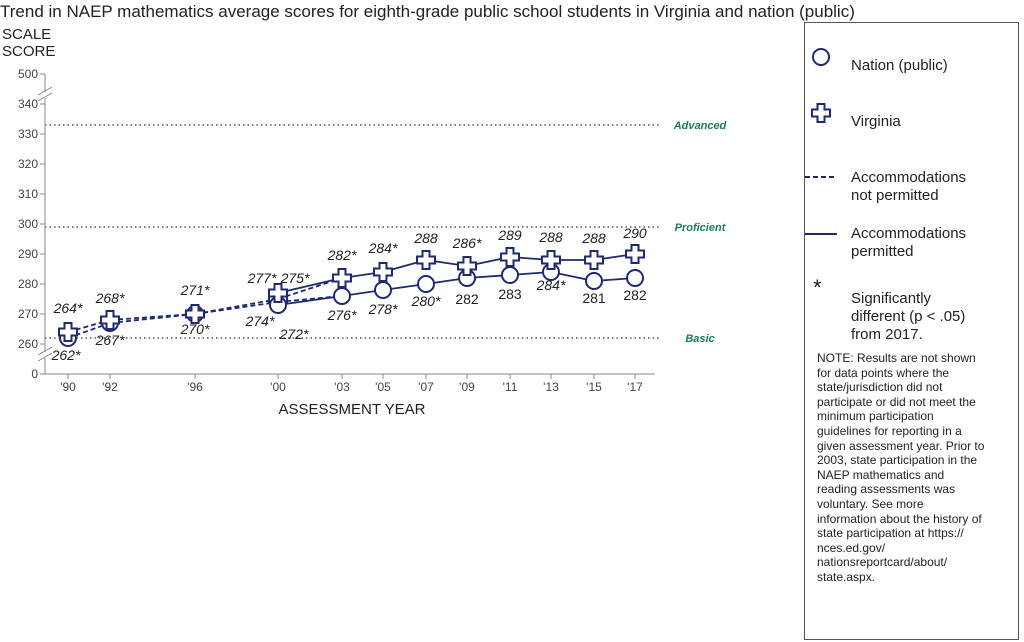 This screenshot has height=642, width=1024. What do you see at coordinates (909, 177) in the screenshot?
I see `legend-not-permitted-line-1: Accommodations` at bounding box center [909, 177].